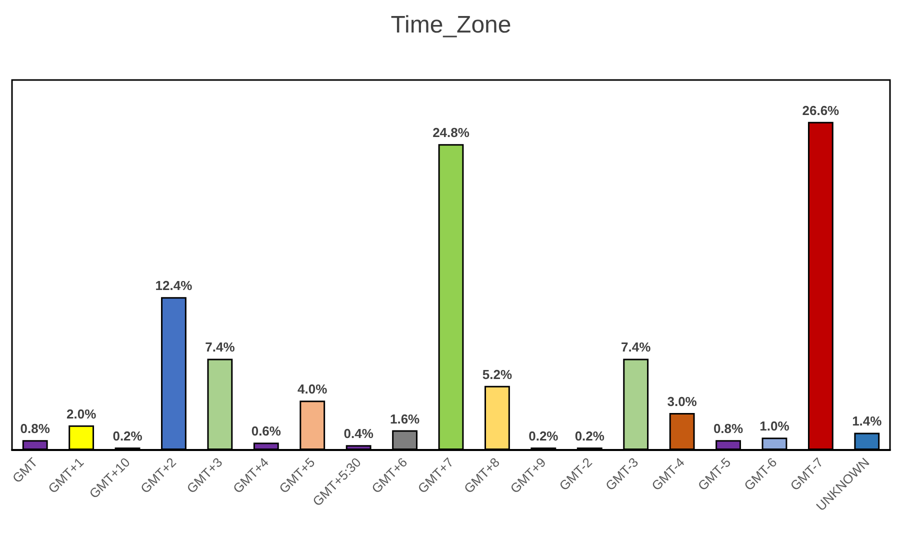  Describe the element at coordinates (497, 374) in the screenshot. I see `data-label: 5.2%` at that location.